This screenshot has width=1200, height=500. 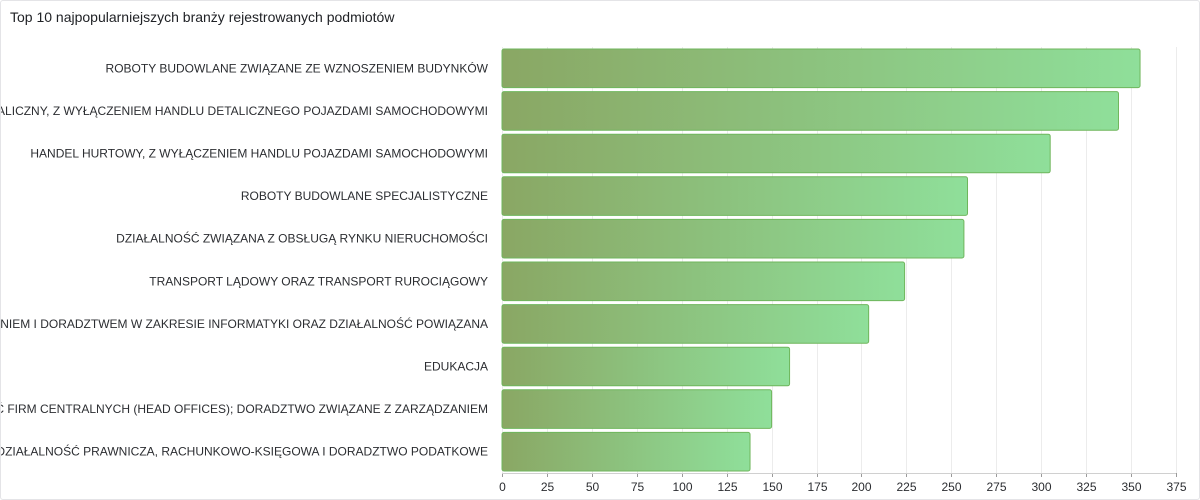 What do you see at coordinates (1086, 487) in the screenshot?
I see `x-tick-label: 325` at bounding box center [1086, 487].